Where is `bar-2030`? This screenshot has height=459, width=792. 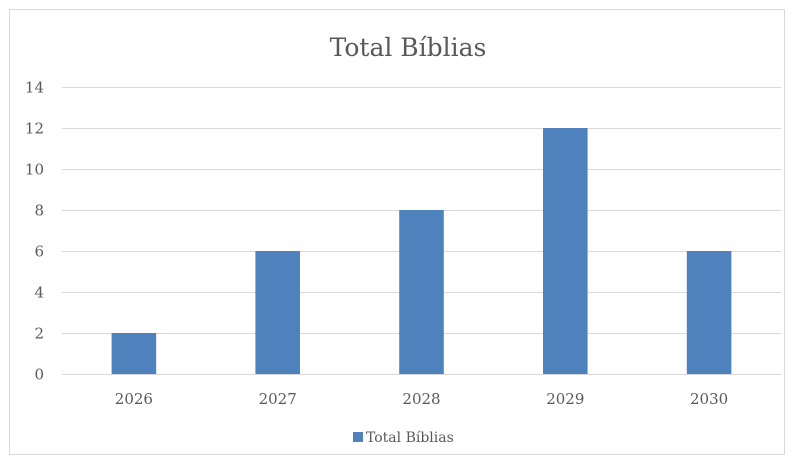 bar-2030 is located at coordinates (709, 312).